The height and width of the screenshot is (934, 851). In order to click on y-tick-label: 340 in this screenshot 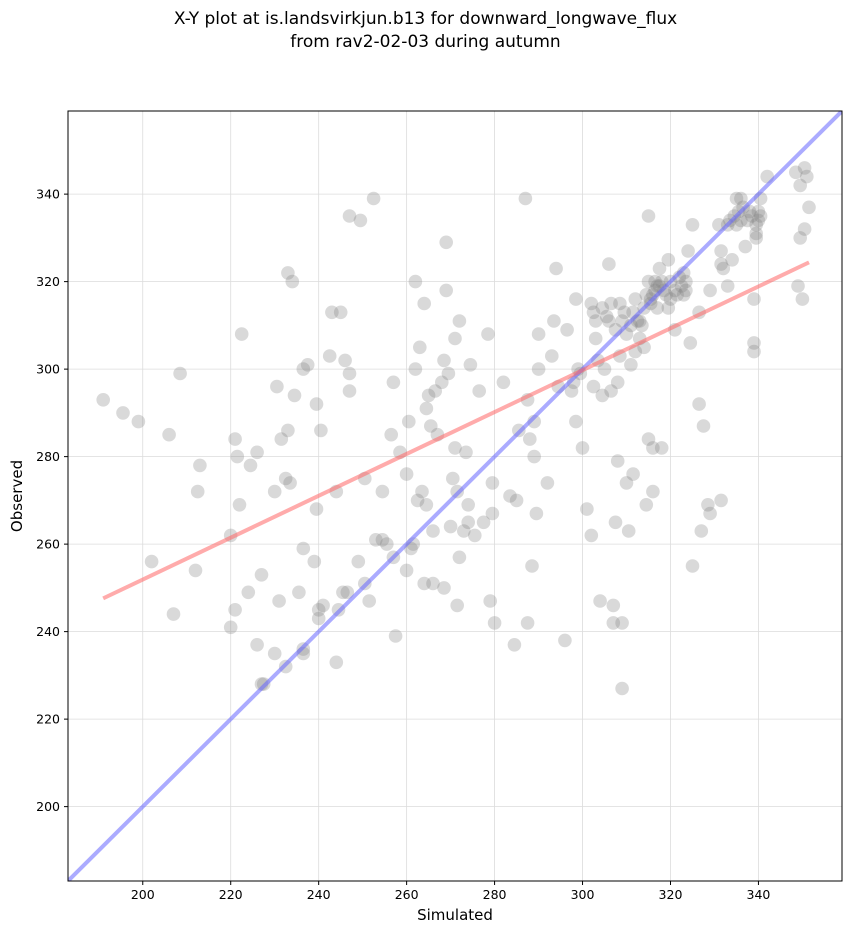, I will do `click(48, 194)`.